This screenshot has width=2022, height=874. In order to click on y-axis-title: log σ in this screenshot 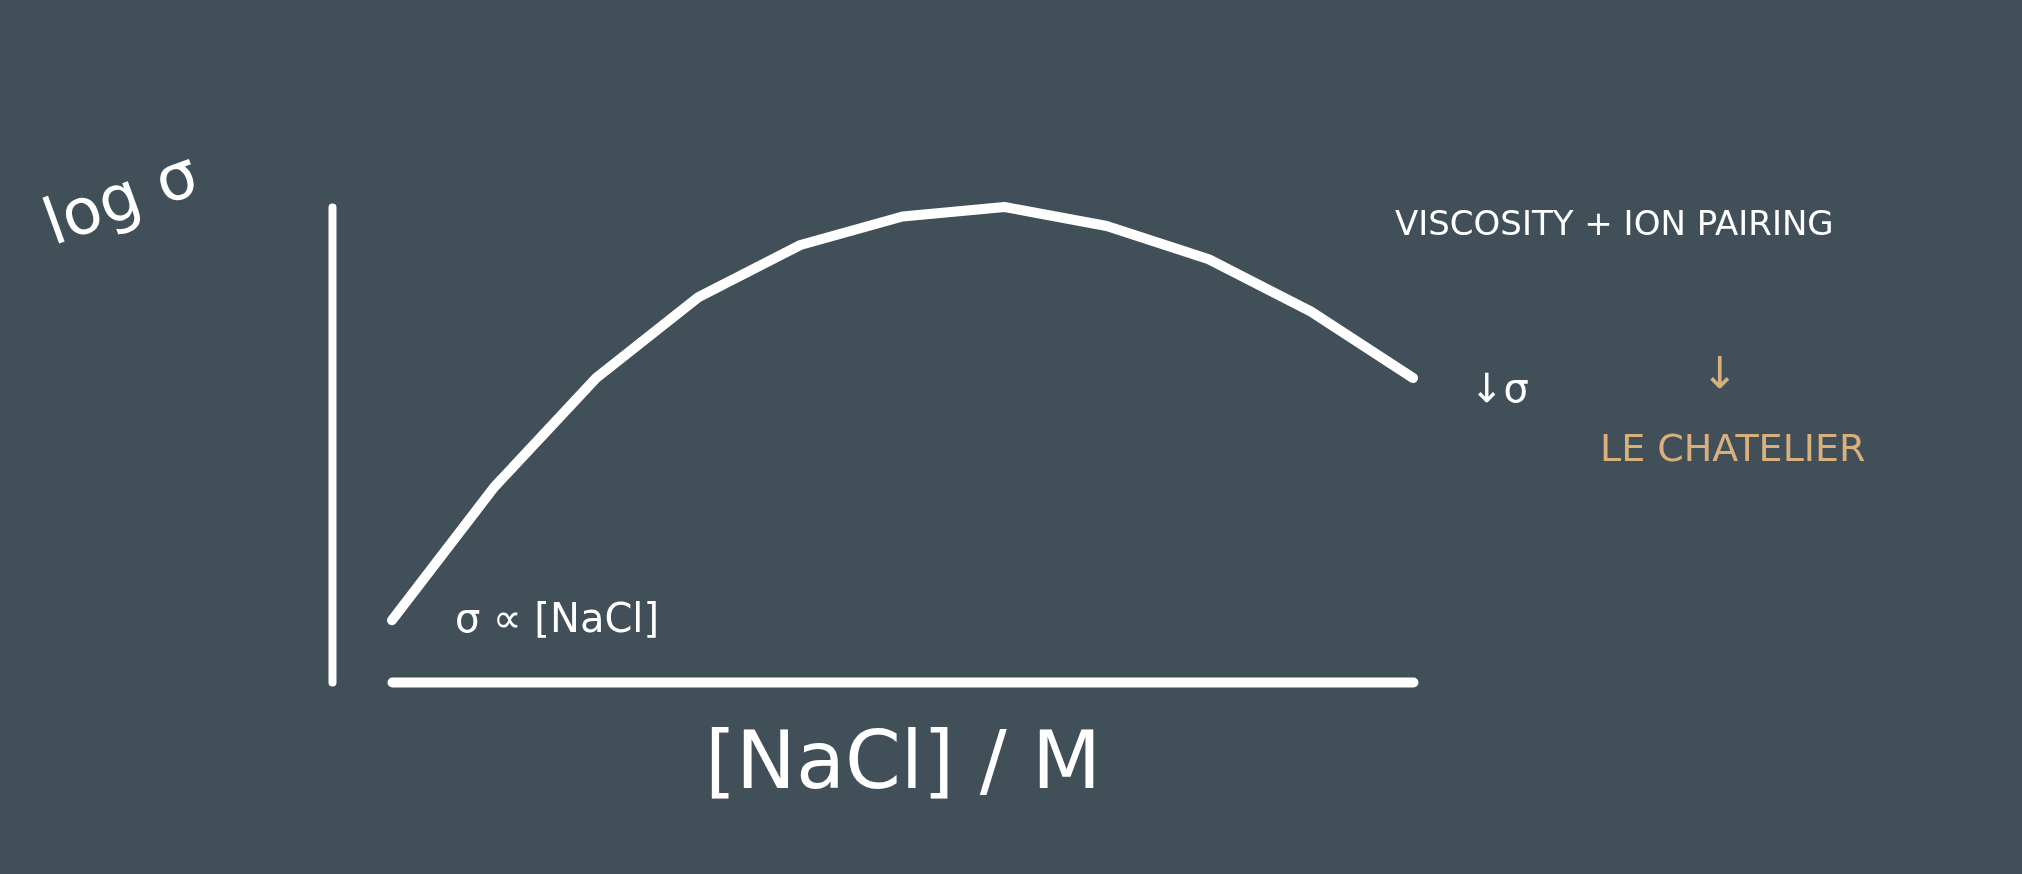, I will do `click(120, 197)`.